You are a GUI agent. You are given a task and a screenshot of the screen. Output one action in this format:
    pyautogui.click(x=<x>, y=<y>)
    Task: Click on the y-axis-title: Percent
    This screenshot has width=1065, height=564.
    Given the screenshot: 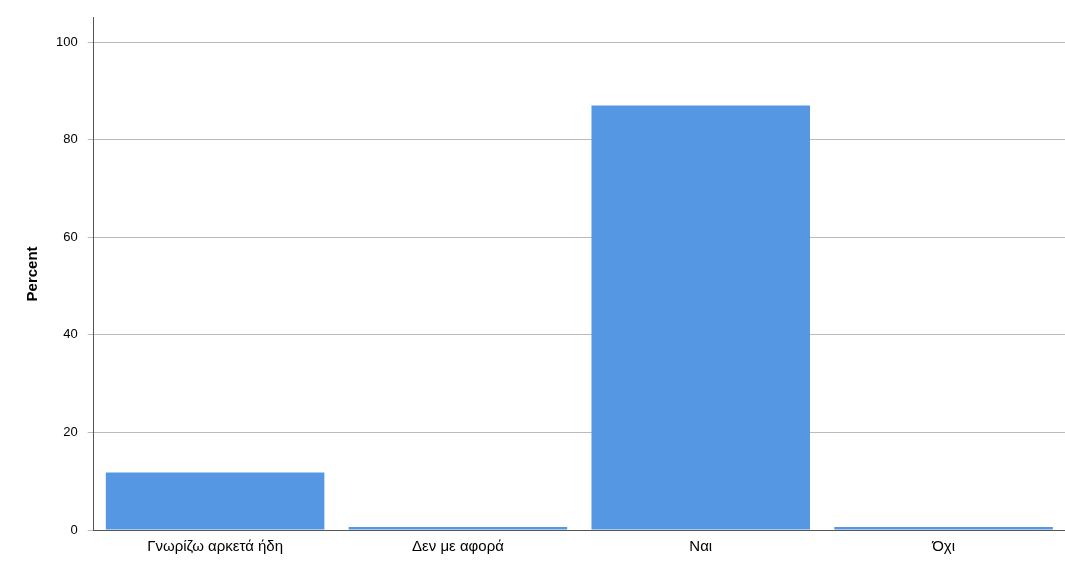 What is the action you would take?
    pyautogui.click(x=32, y=274)
    